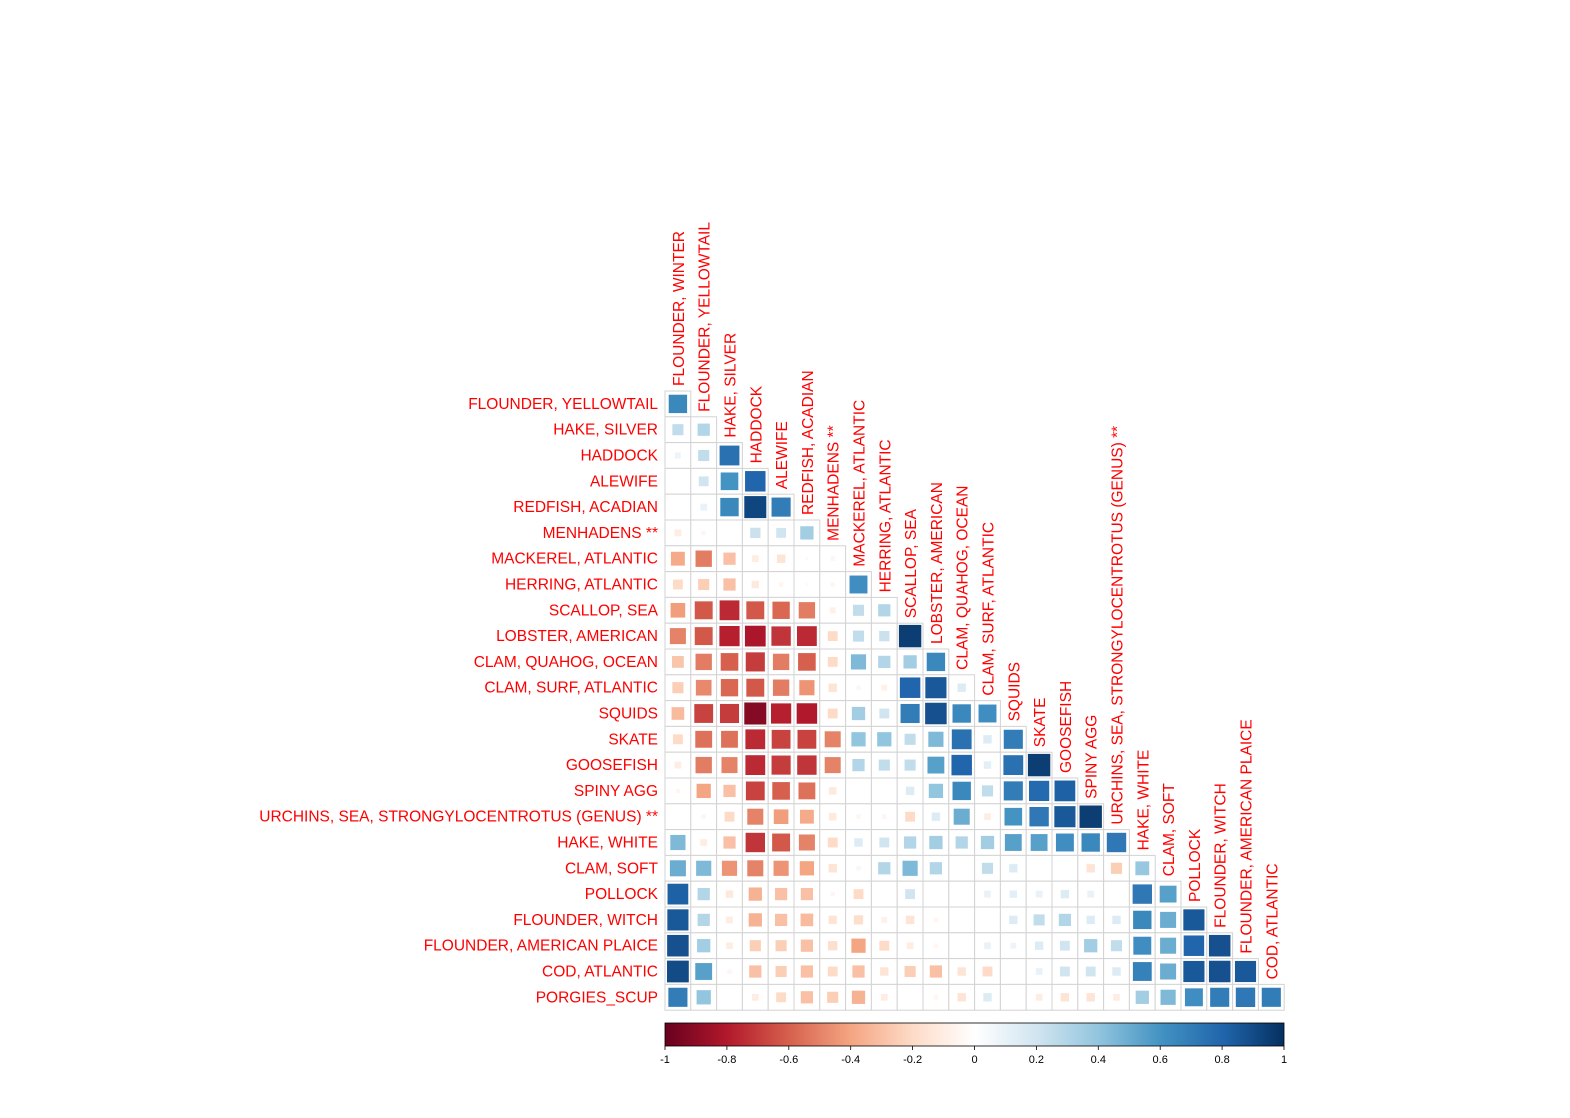 This screenshot has width=1570, height=1118. What do you see at coordinates (1195, 865) in the screenshot?
I see `column-label: POLLOCK` at bounding box center [1195, 865].